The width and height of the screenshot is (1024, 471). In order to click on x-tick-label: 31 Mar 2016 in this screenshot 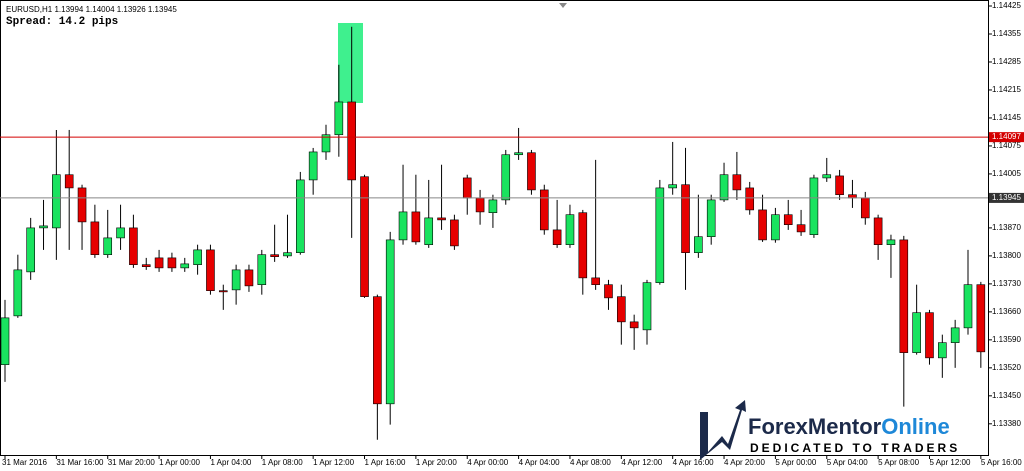, I will do `click(24, 462)`.